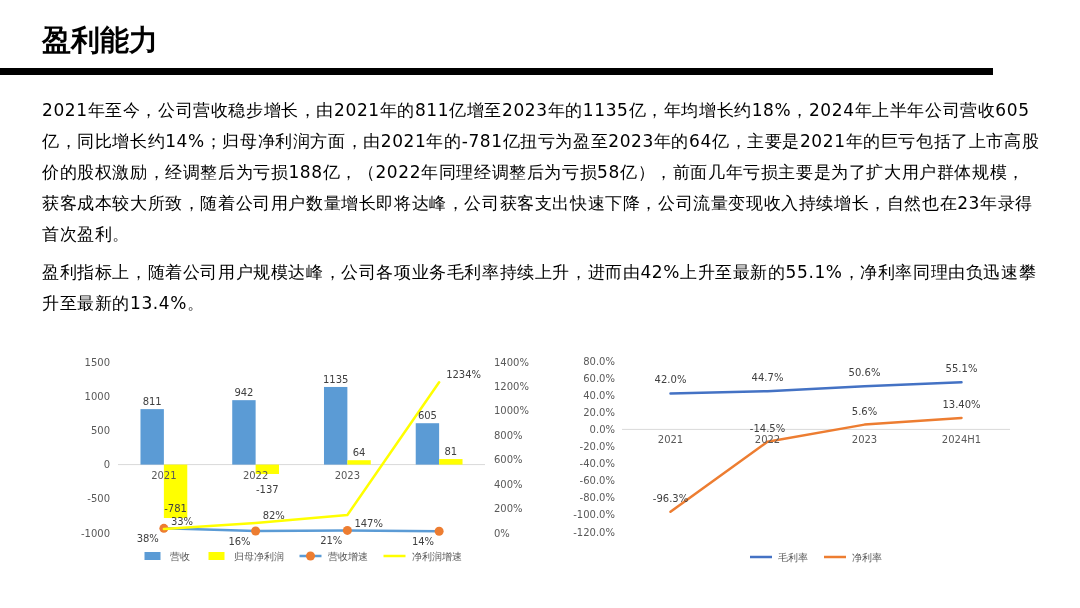 The height and width of the screenshot is (608, 1080). I want to click on y2-tick-label: 1200%, so click(511, 386).